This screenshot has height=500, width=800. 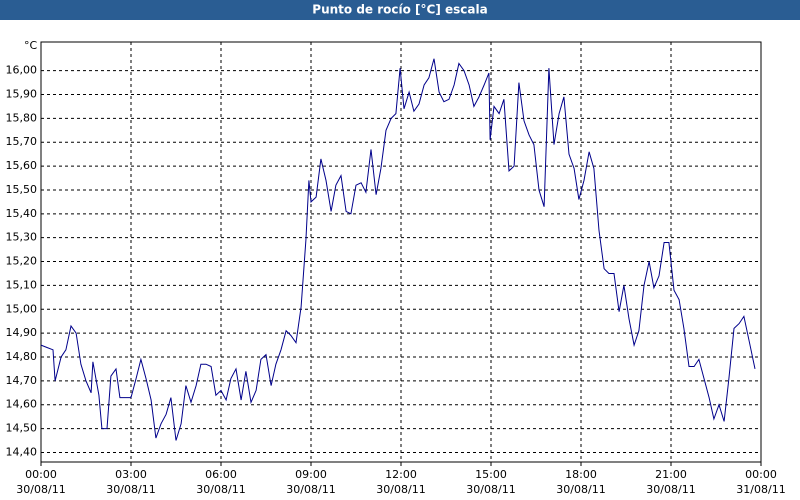 What do you see at coordinates (22, 356) in the screenshot?
I see `y-tick-label: 14,80` at bounding box center [22, 356].